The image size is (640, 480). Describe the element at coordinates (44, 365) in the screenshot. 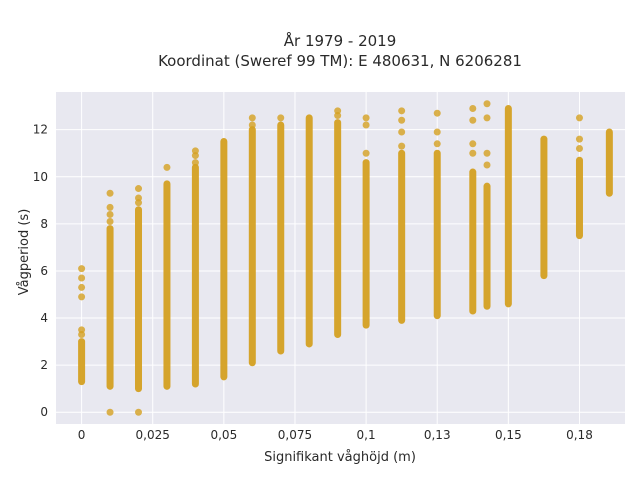

I see `y-tick-label: 2` at that location.